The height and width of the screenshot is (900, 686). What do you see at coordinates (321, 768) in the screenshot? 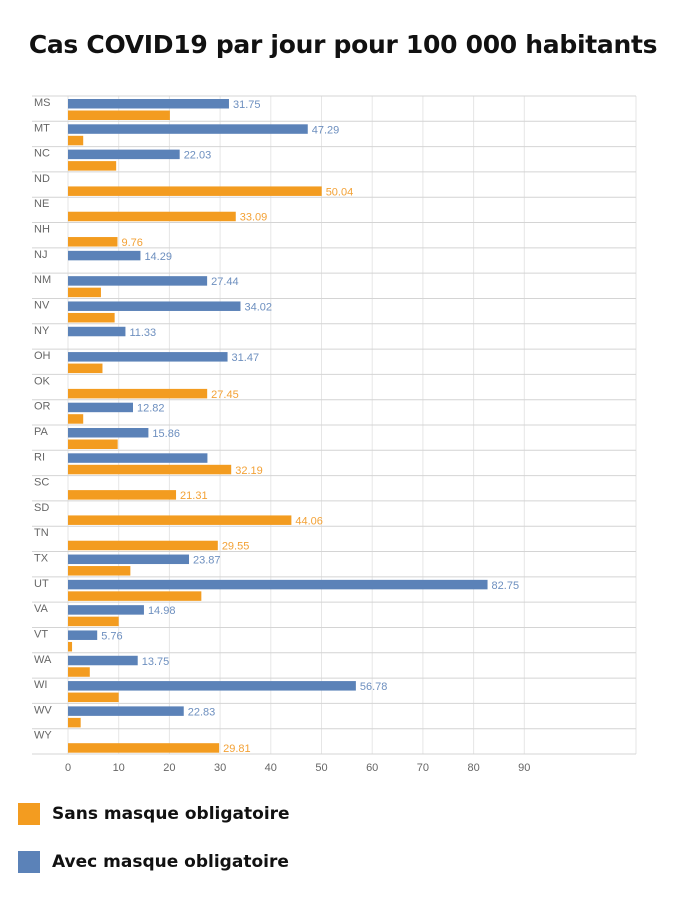
I see `x-tick-label: 50` at bounding box center [321, 768].